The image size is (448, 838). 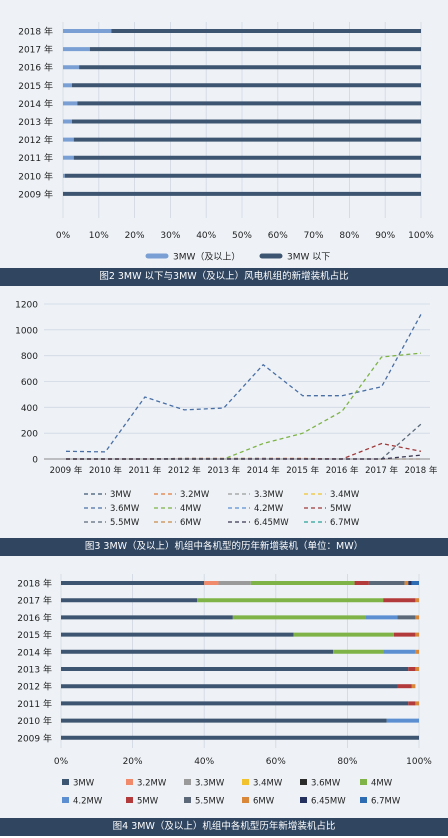 I want to click on x-tick-label: 50%, so click(x=242, y=236).